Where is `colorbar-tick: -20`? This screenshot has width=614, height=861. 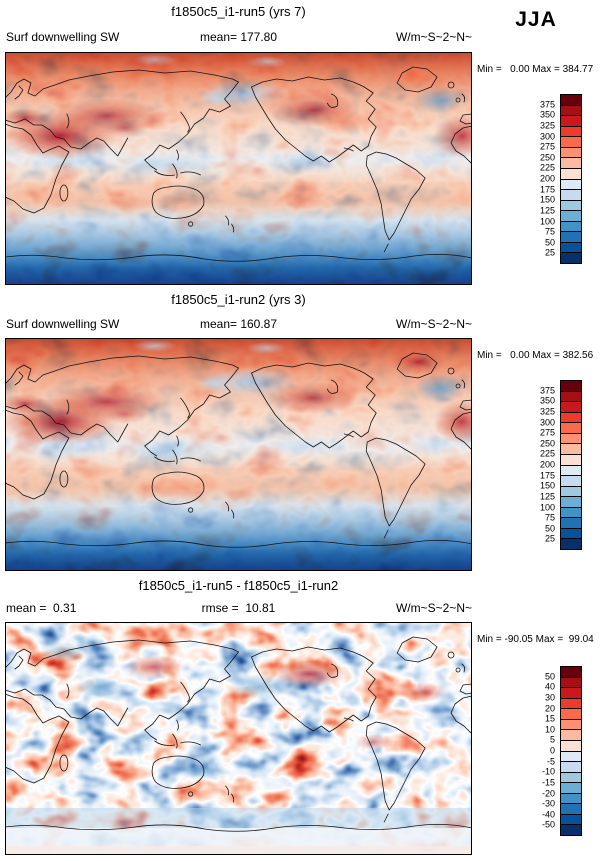
colorbar-tick: -20 is located at coordinates (548, 793).